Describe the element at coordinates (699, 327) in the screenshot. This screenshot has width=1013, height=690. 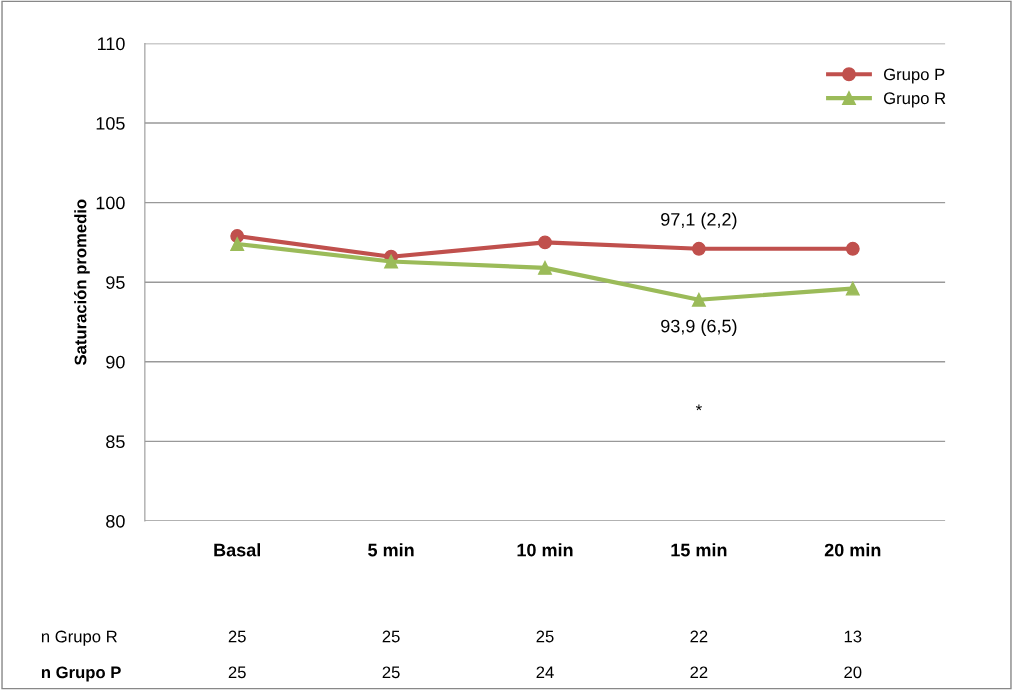
I see `annotation: 93,9 (6,5)` at that location.